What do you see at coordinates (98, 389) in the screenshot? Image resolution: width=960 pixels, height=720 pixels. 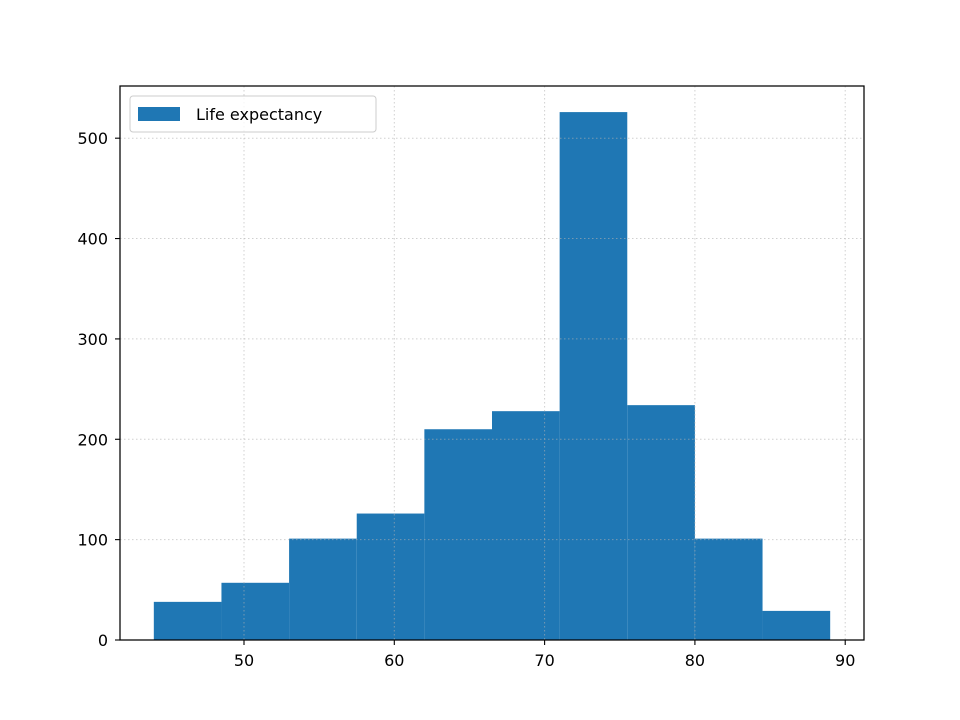 I see `y-axis-ticks: 0 100 200 300 400 500` at bounding box center [98, 389].